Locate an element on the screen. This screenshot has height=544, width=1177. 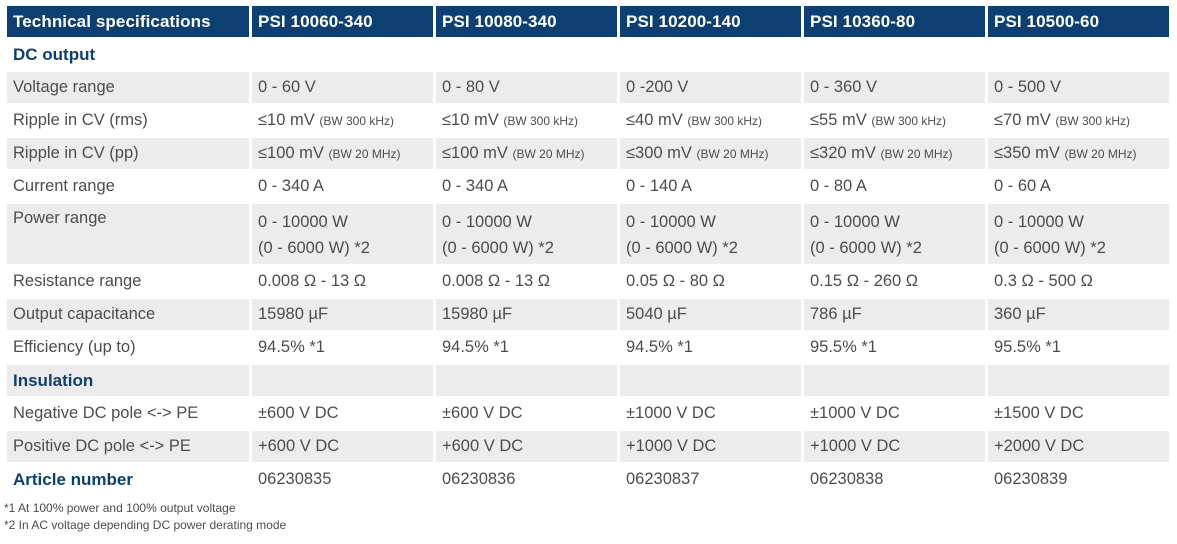
row-label: Ripple in CV (pp) is located at coordinates (128, 153).